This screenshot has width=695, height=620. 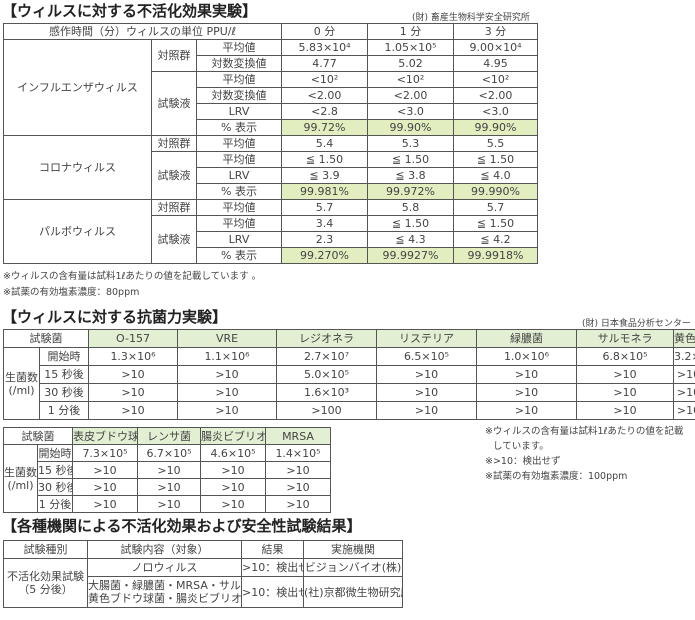 I want to click on value-cell: <10², so click(x=411, y=79).